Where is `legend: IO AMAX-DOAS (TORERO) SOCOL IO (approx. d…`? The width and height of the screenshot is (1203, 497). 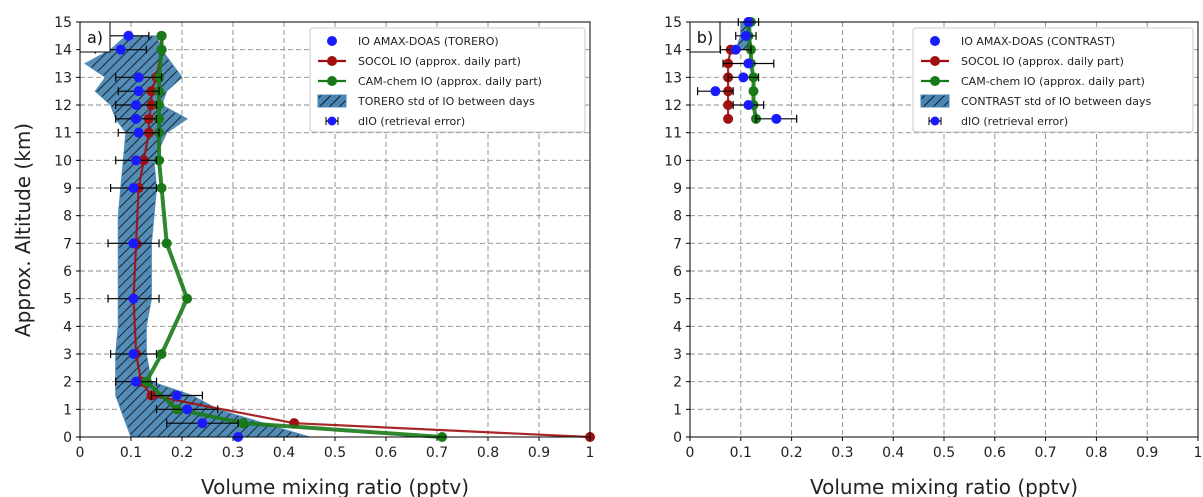 legend: IO AMAX-DOAS (TORERO) SOCOL IO (approx. d… is located at coordinates (447, 80).